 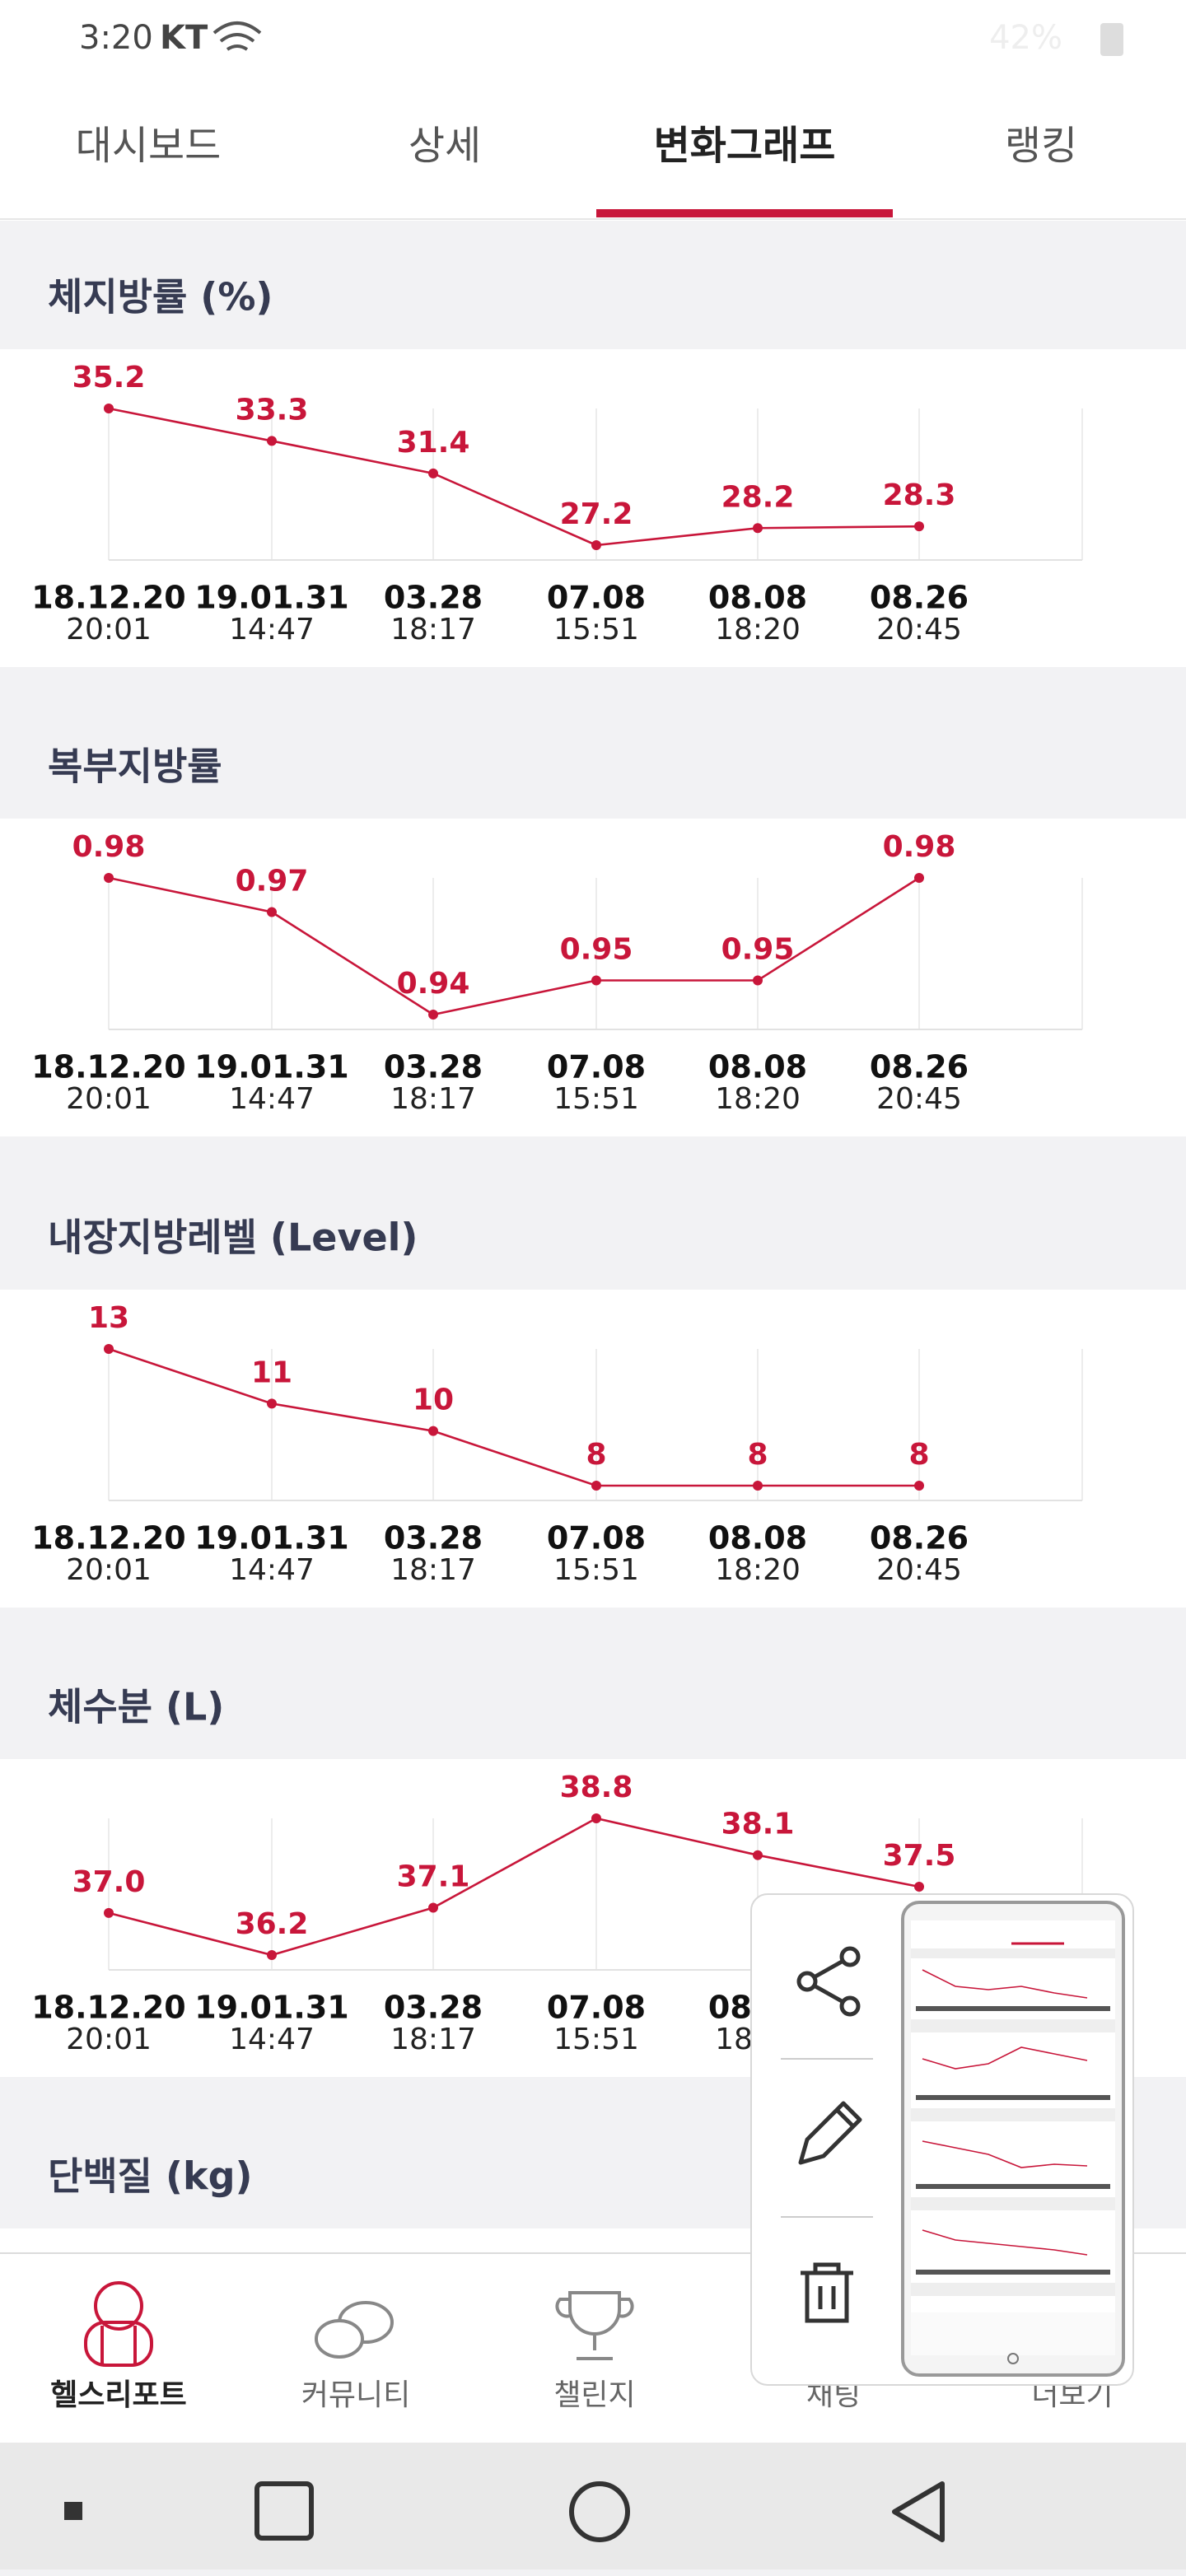 What do you see at coordinates (594, 2325) in the screenshot?
I see `nav-icon-challenge` at bounding box center [594, 2325].